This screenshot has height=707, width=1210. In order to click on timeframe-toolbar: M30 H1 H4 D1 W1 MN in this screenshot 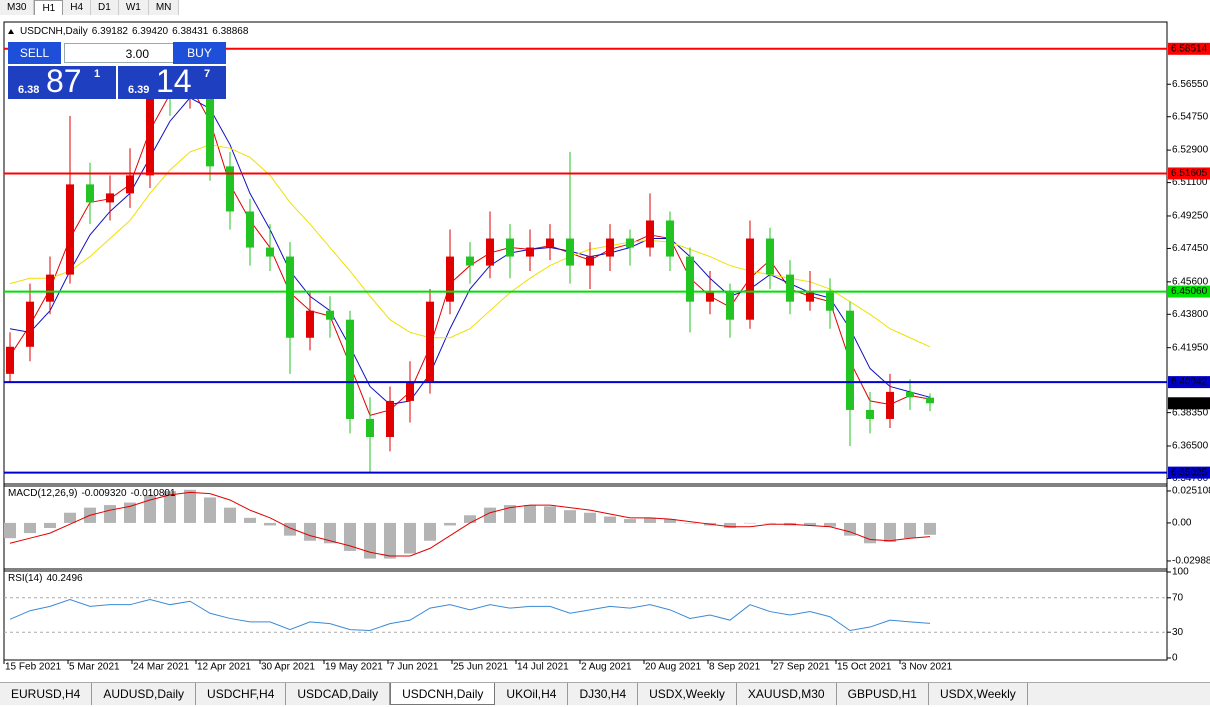, I will do `click(90, 7)`.